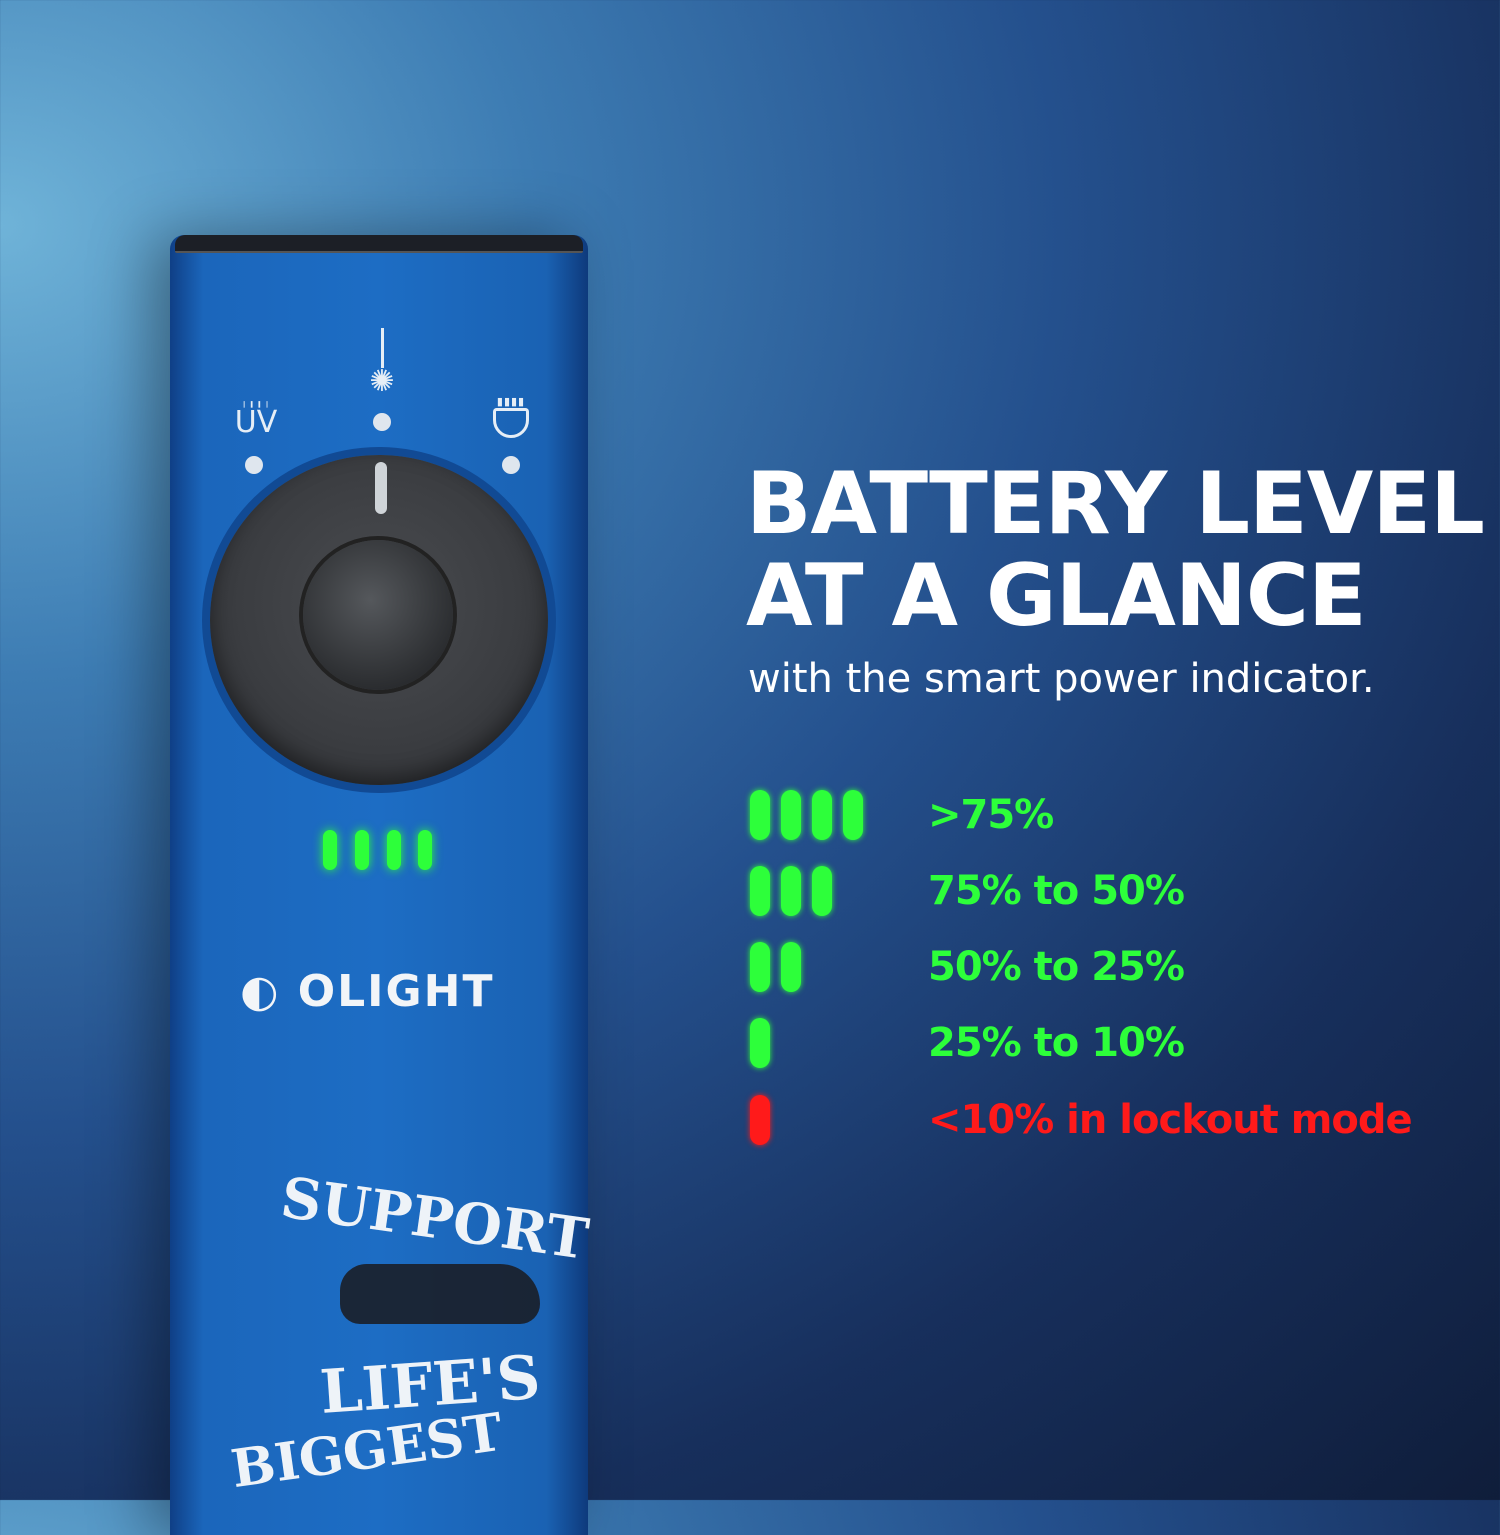  Describe the element at coordinates (511, 465) in the screenshot. I see `flood-mode-dot` at that location.